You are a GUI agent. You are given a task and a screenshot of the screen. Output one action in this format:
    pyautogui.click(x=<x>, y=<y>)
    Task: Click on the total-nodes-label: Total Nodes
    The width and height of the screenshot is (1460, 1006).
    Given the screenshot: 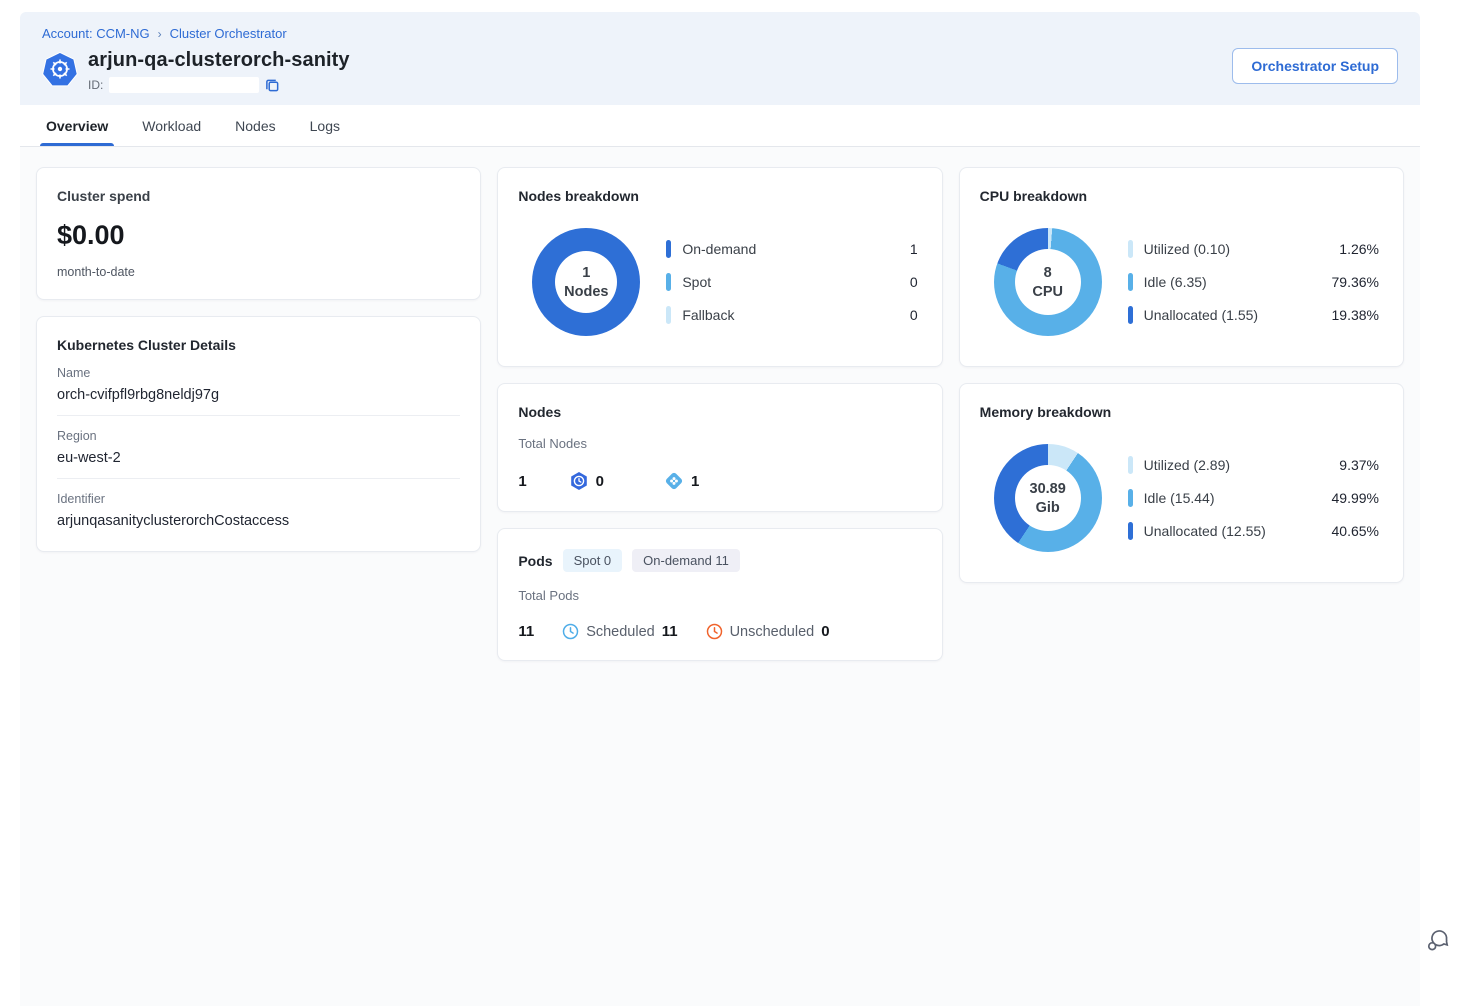 What is the action you would take?
    pyautogui.click(x=552, y=443)
    